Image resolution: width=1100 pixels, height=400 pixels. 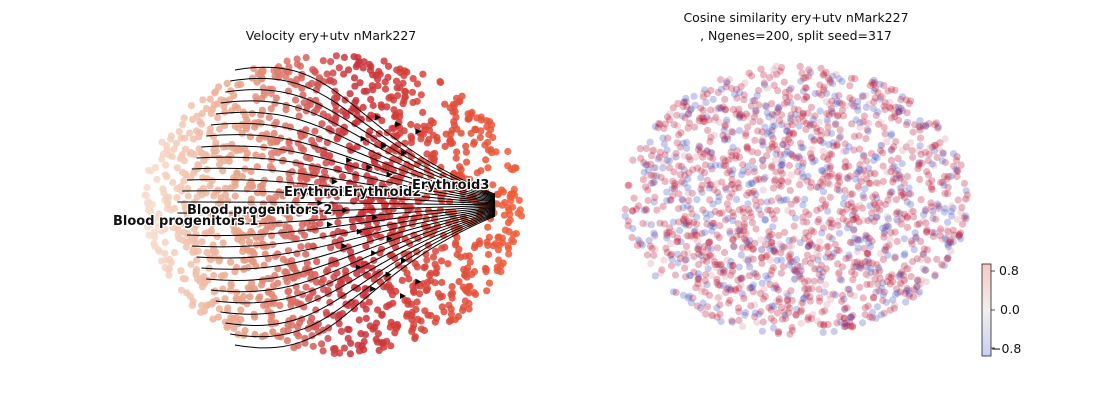 What do you see at coordinates (796, 35) in the screenshot?
I see `cosine-title-line2: , Ngenes=200, split seed=317` at bounding box center [796, 35].